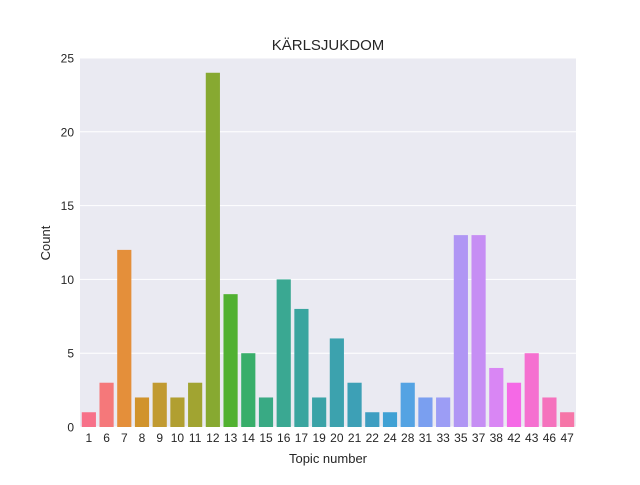 Image resolution: width=640 pixels, height=485 pixels. Describe the element at coordinates (550, 438) in the screenshot. I see `x-tick-label: 46` at that location.